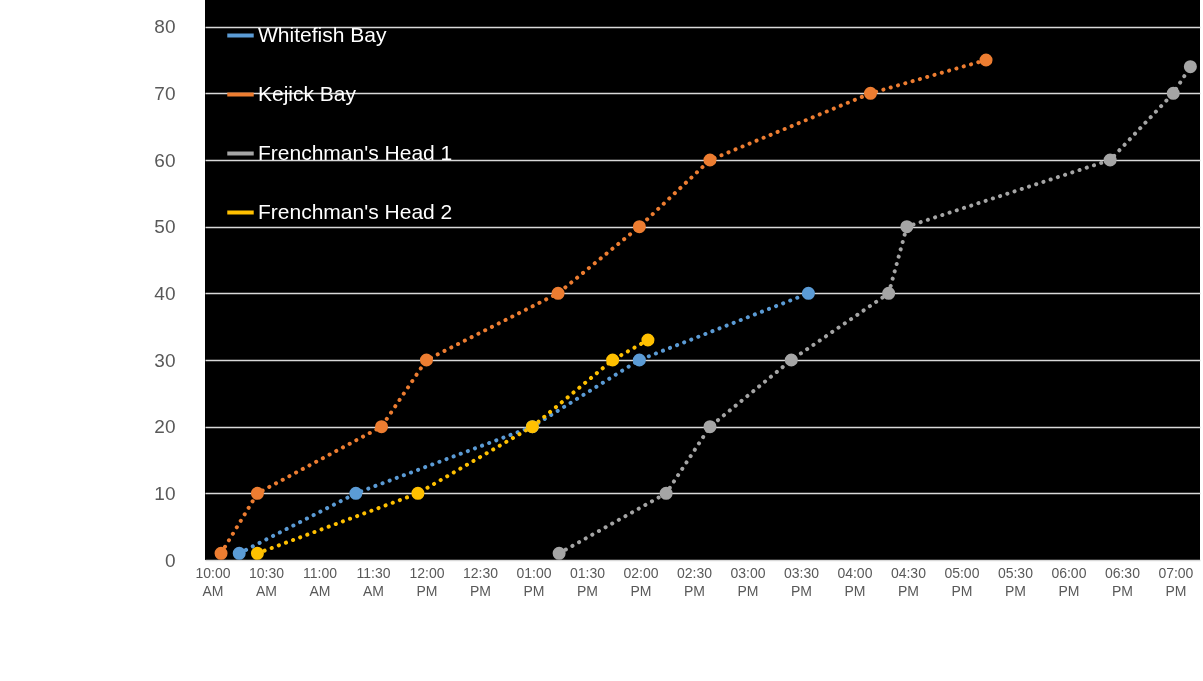 This screenshot has width=1203, height=681. Describe the element at coordinates (355, 211) in the screenshot. I see `legend-label: Frenchman's Head 2` at that location.